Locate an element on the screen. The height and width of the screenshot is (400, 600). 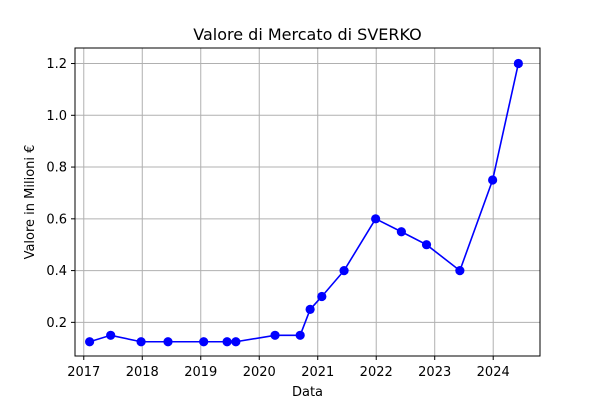
x-tick-label: 2020 is located at coordinates (259, 372).